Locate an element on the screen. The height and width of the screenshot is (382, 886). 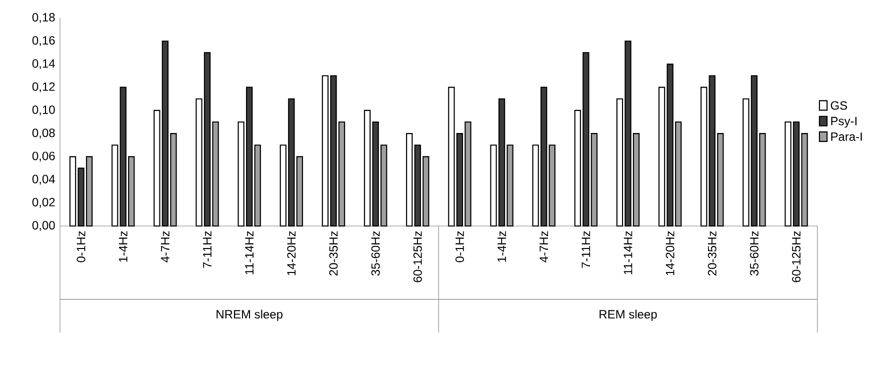
y-tick-label: 0,02 is located at coordinates (43, 203).